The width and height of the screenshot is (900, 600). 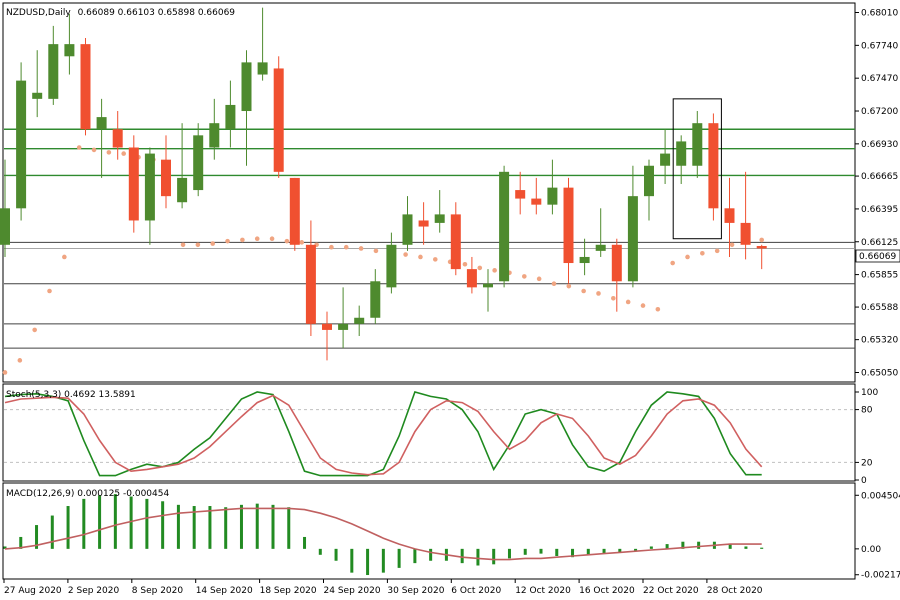 What do you see at coordinates (697, 169) in the screenshot?
I see `highlight-box` at bounding box center [697, 169].